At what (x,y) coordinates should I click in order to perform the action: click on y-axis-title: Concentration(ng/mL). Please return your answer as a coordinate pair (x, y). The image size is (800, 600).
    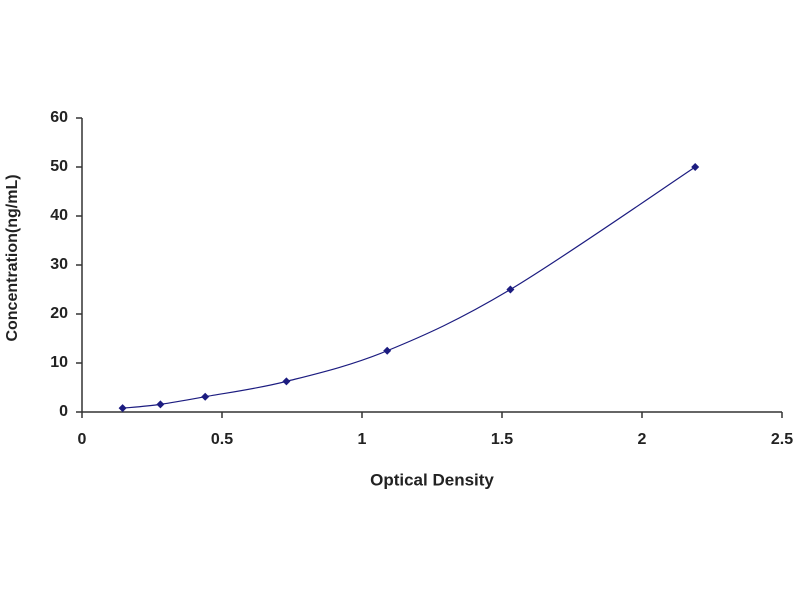
    Looking at the image, I should click on (12, 257).